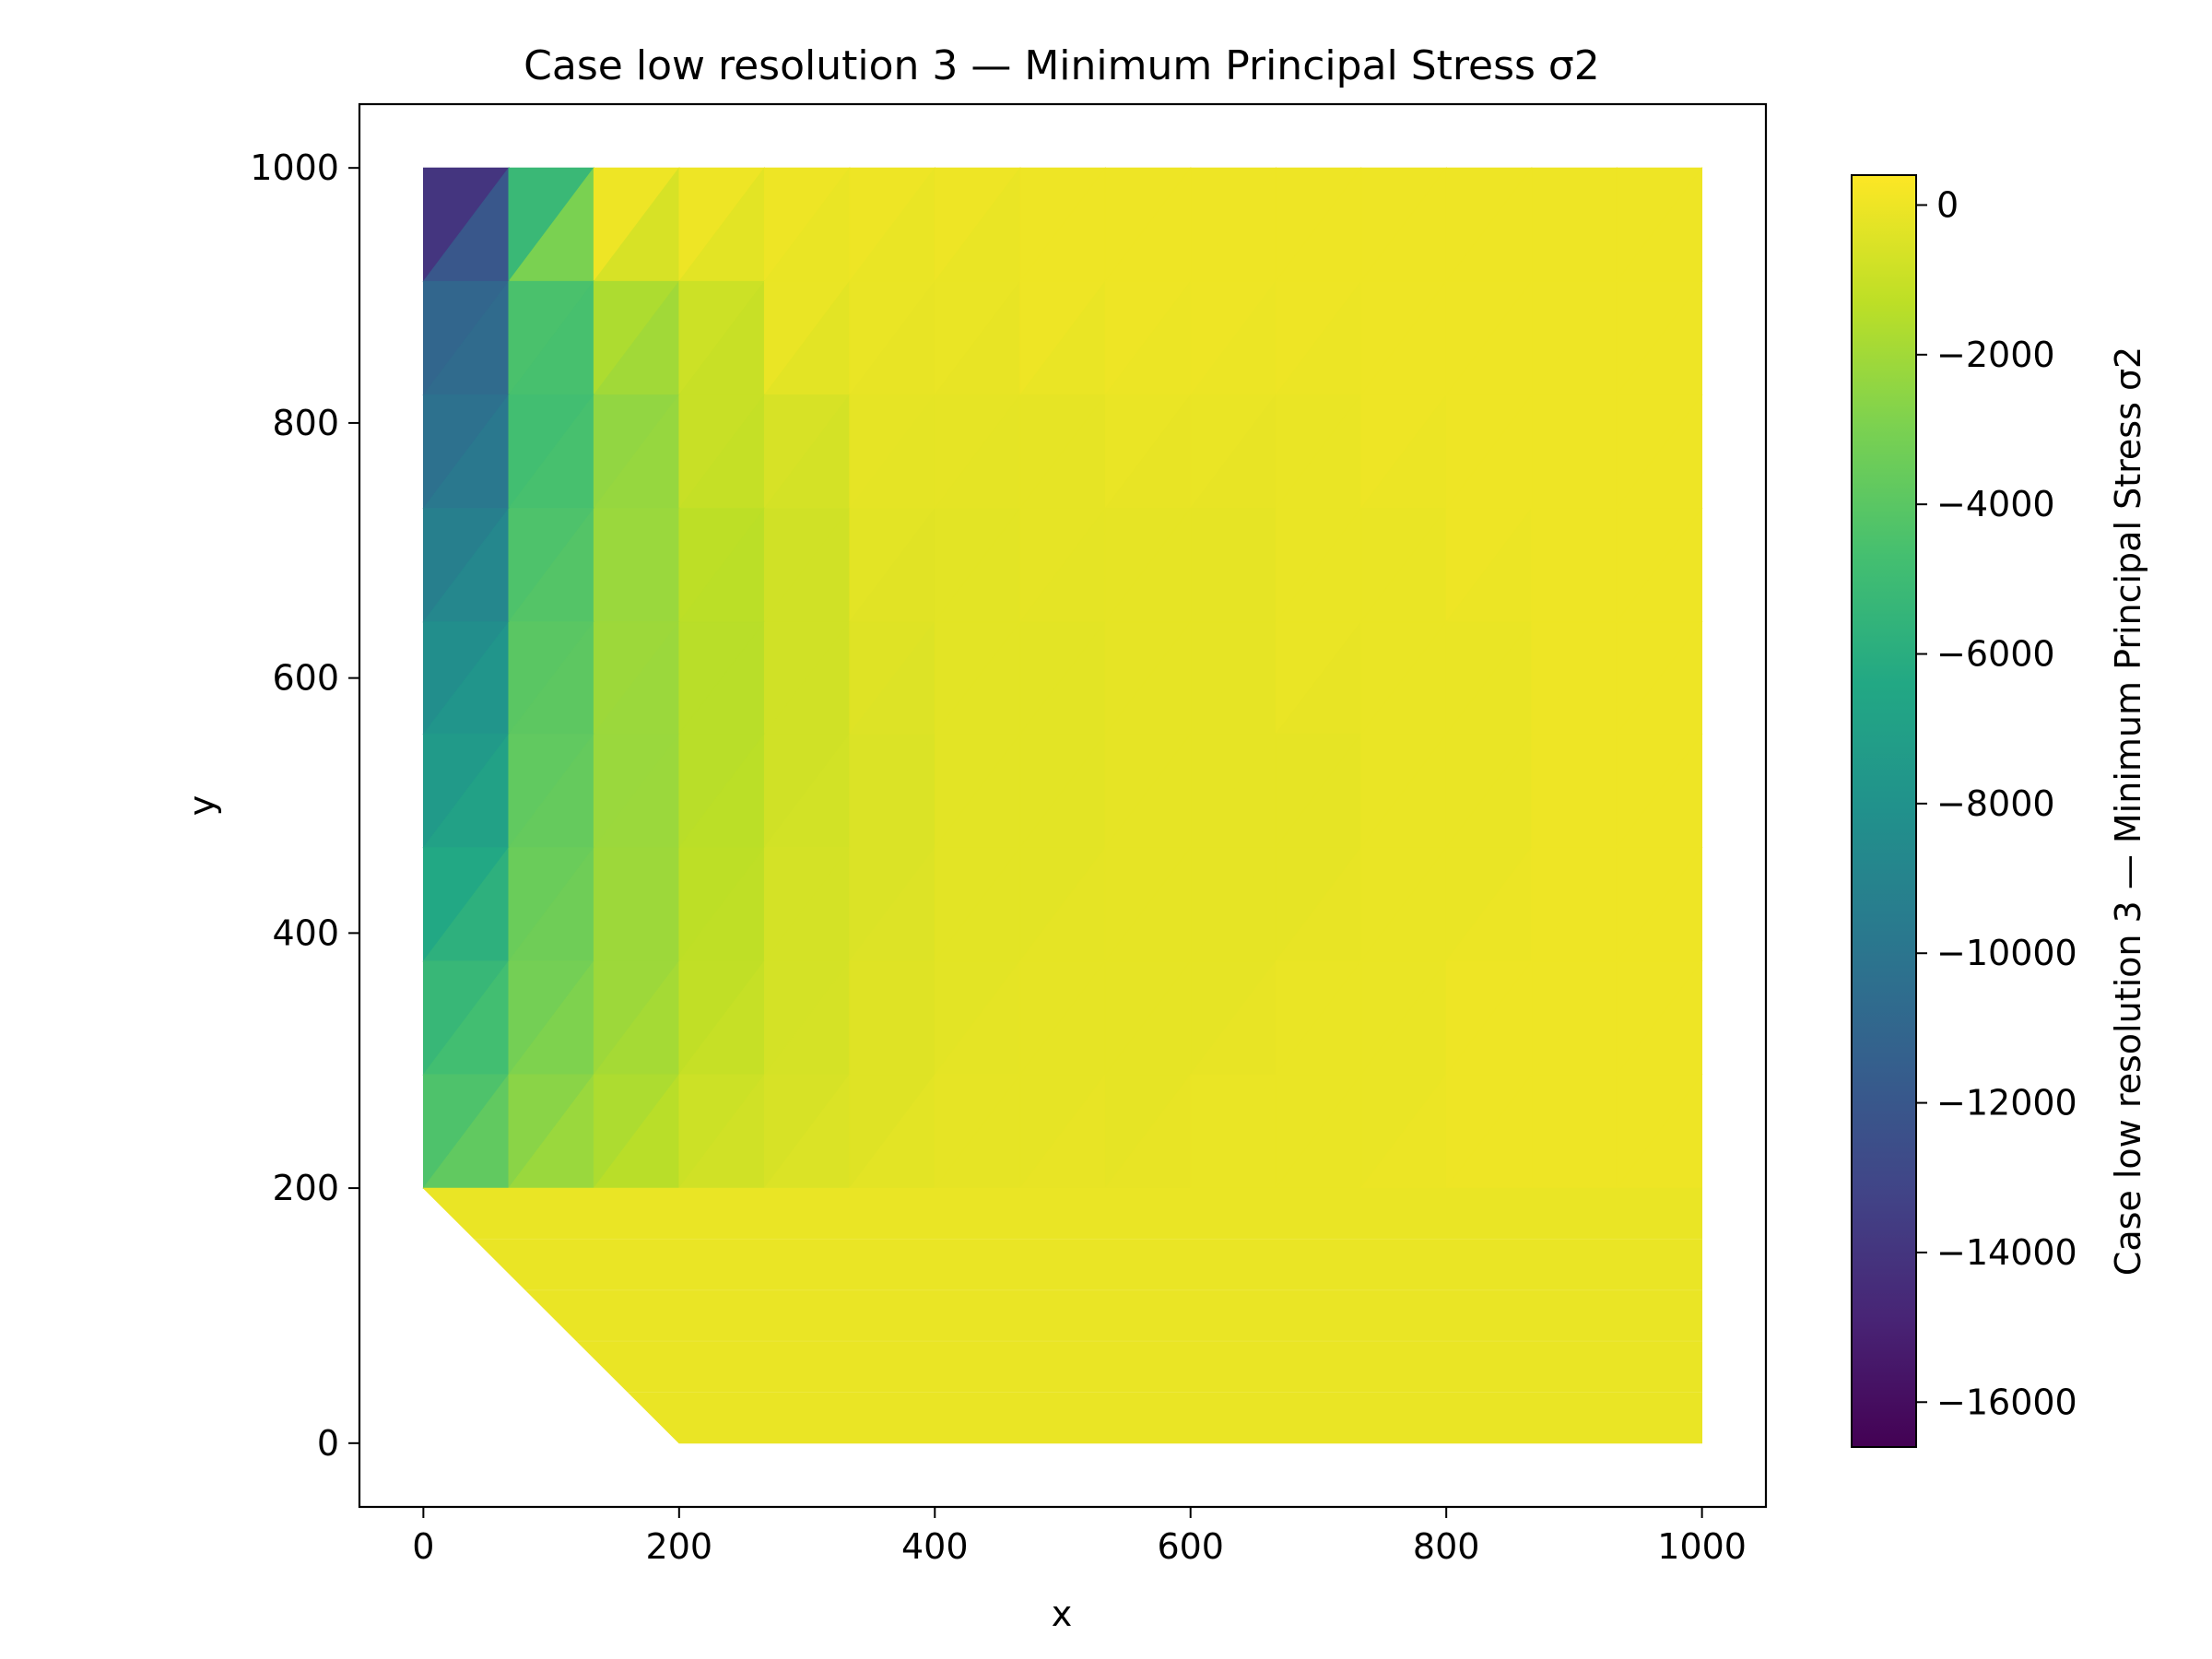 This screenshot has width=2212, height=1659. What do you see at coordinates (1995, 355) in the screenshot?
I see `colorbar-tick-label: −2000` at bounding box center [1995, 355].